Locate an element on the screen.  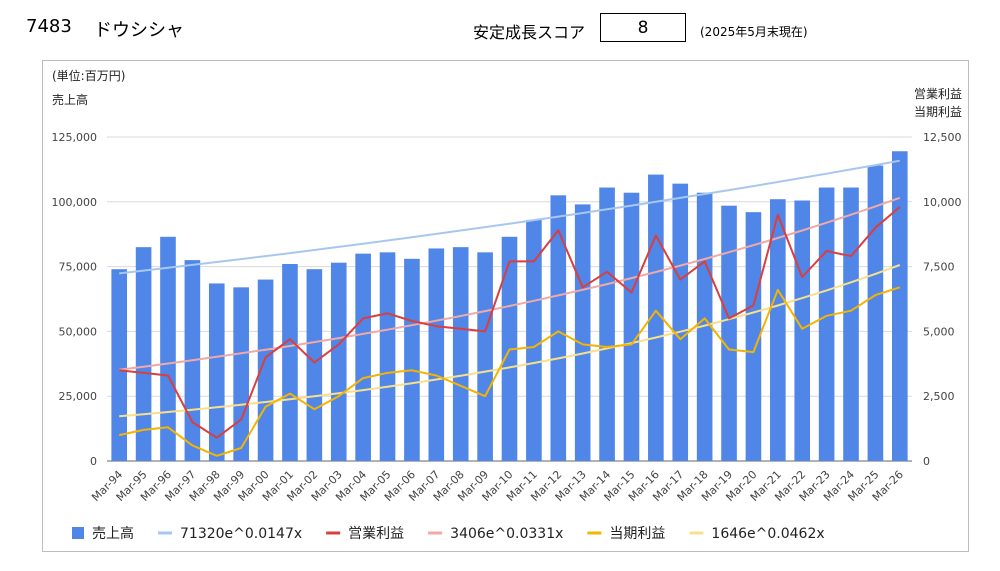
score-label: 安定成長スコア is located at coordinates (529, 32).